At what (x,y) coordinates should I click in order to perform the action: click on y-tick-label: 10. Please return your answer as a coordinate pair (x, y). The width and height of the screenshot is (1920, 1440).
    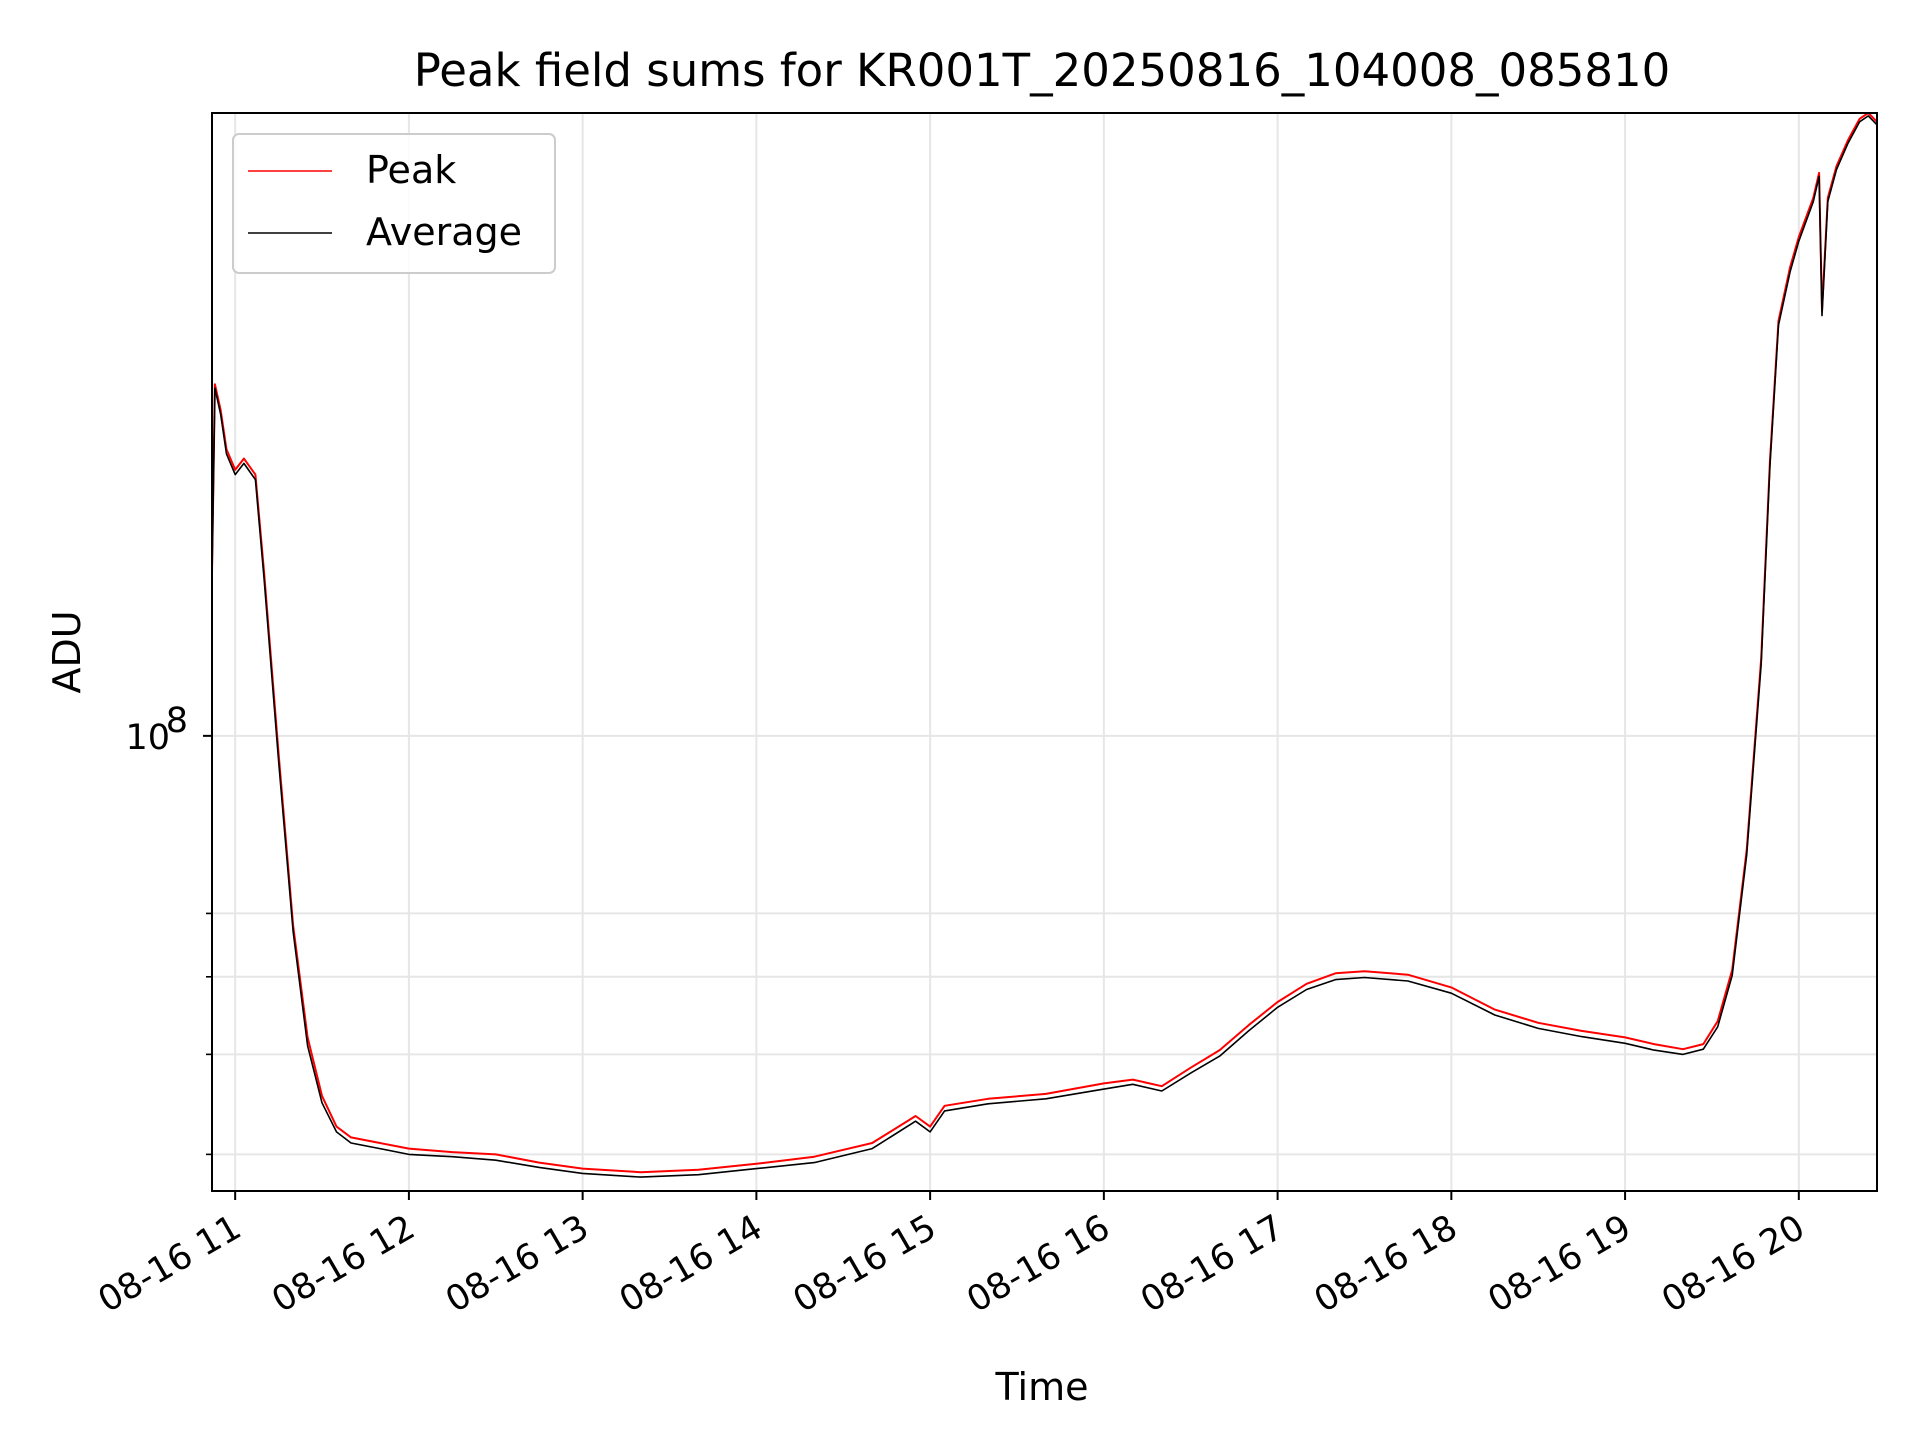
    Looking at the image, I should click on (147, 738).